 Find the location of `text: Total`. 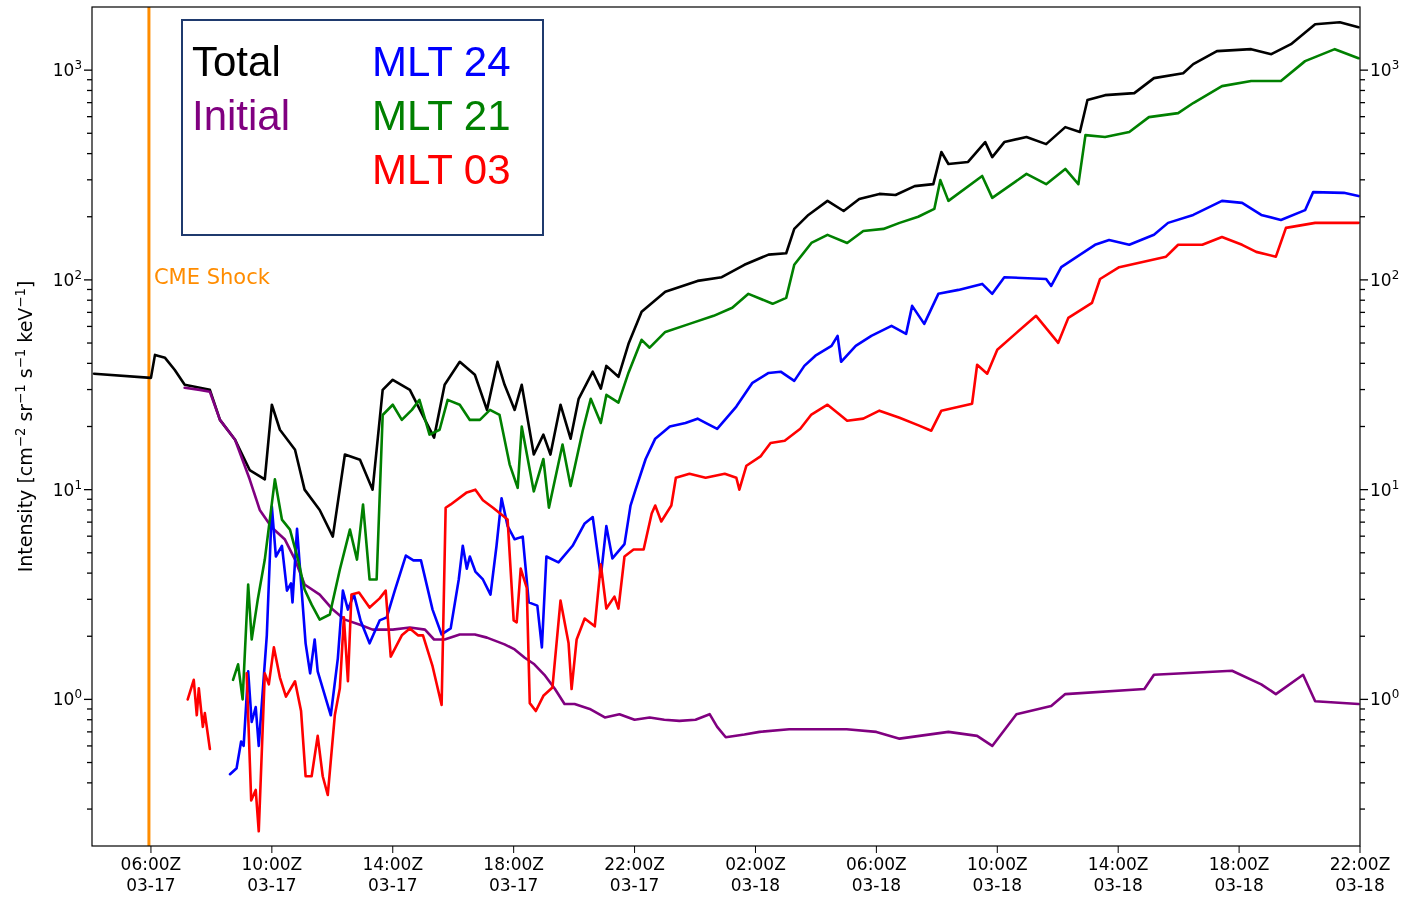

text: Total is located at coordinates (236, 61).